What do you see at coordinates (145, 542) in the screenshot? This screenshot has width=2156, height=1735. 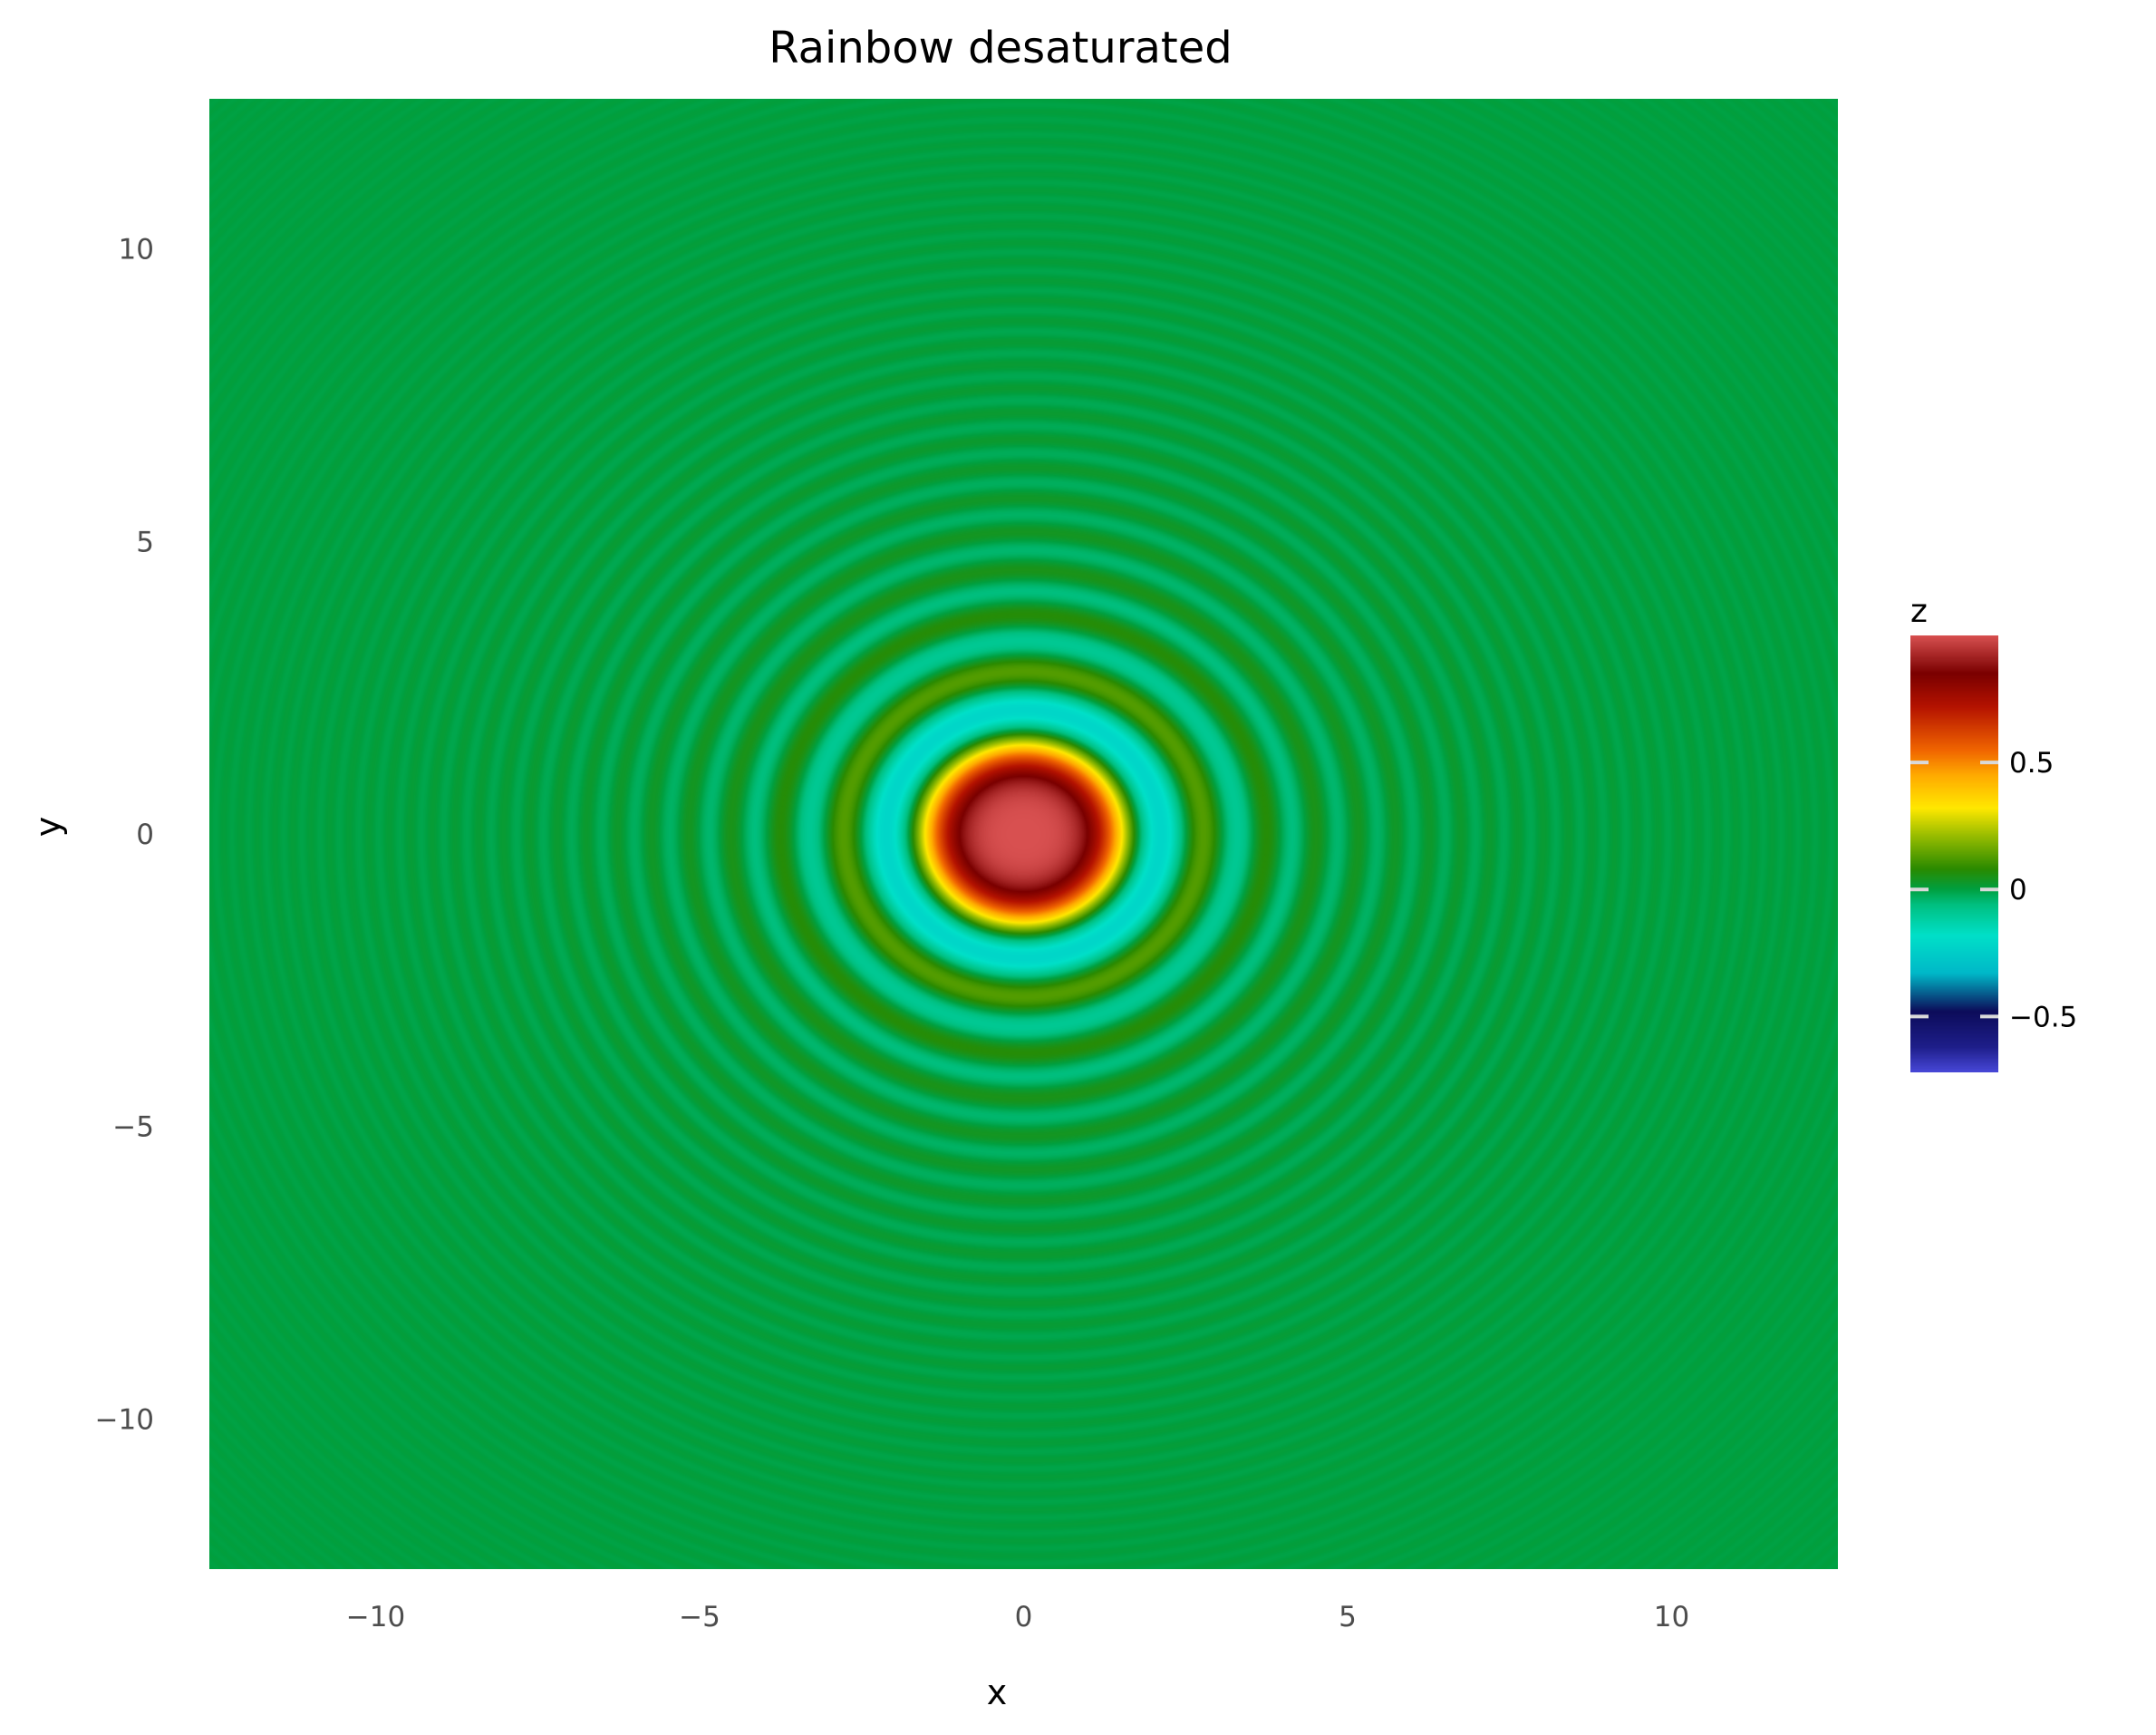 I see `y-tick-label: 5` at bounding box center [145, 542].